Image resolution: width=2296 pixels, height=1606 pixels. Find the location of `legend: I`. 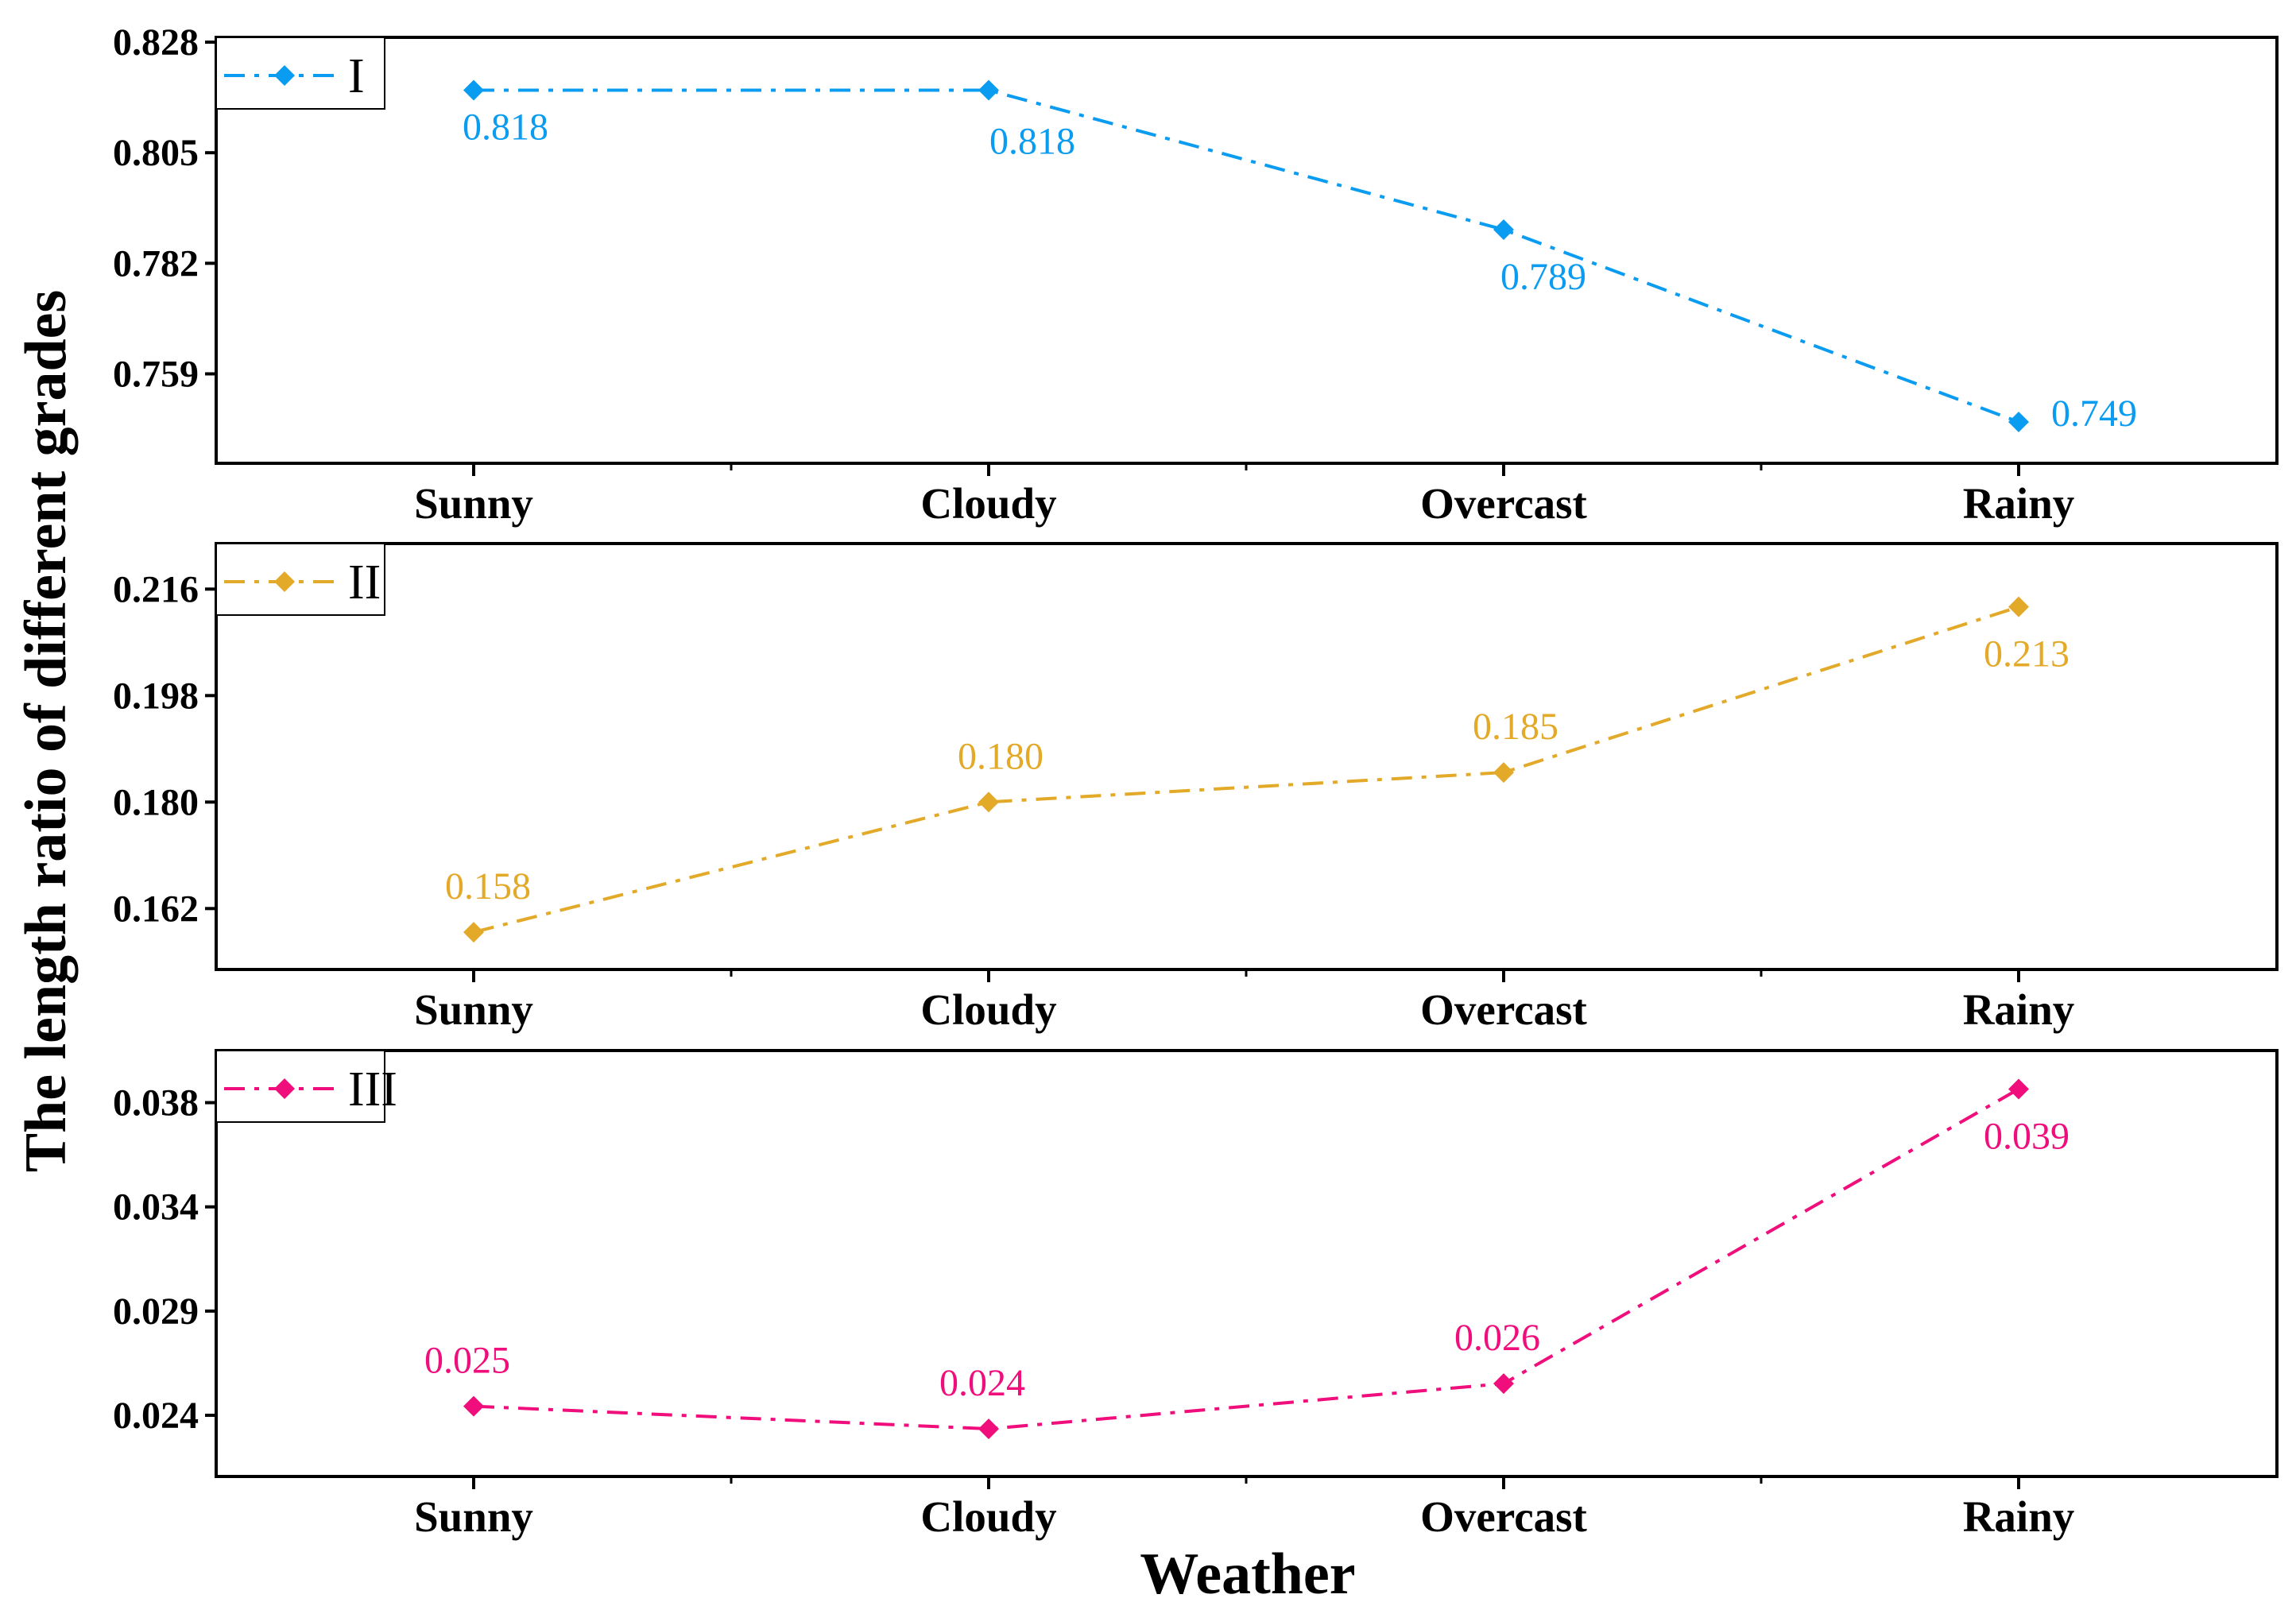

legend: I is located at coordinates (300, 73).